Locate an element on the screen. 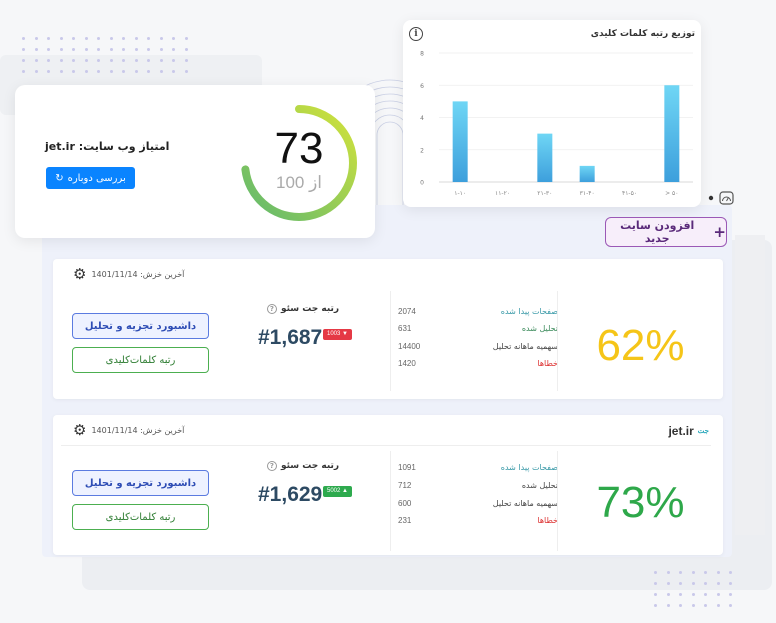  svg-text: 0 is located at coordinates (422, 183).